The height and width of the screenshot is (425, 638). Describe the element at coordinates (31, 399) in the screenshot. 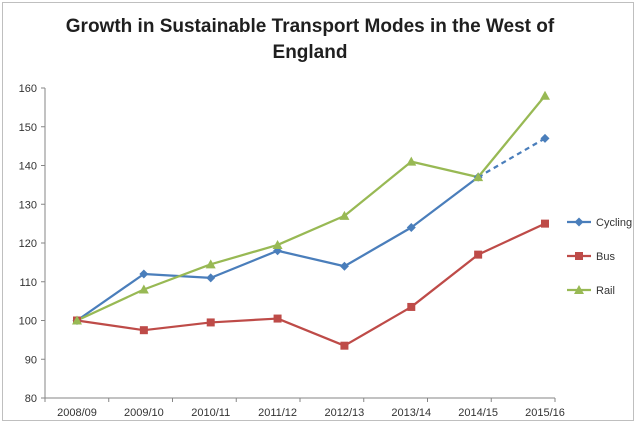

I see `y-tick-label: 80` at that location.